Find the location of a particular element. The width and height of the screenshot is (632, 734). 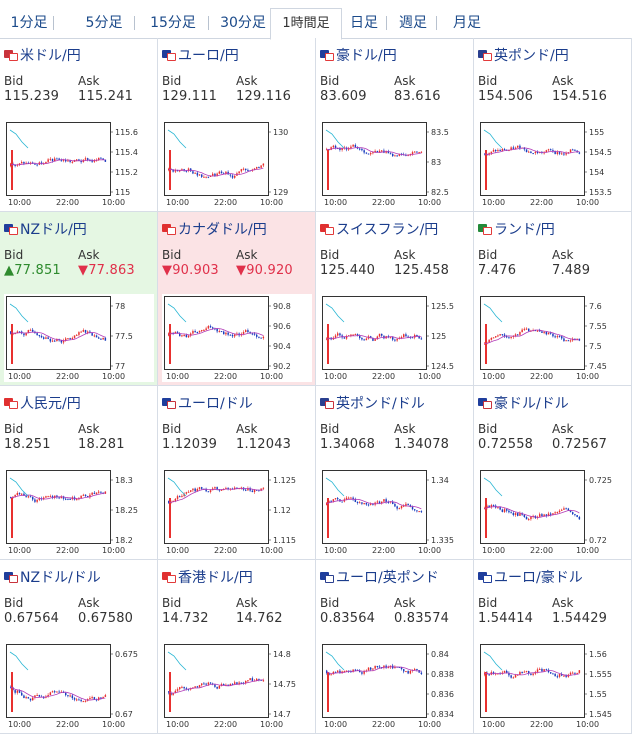

mini-chart: 1.125 1.12 1.115 10:00 22:00 10:00 is located at coordinates (237, 512).